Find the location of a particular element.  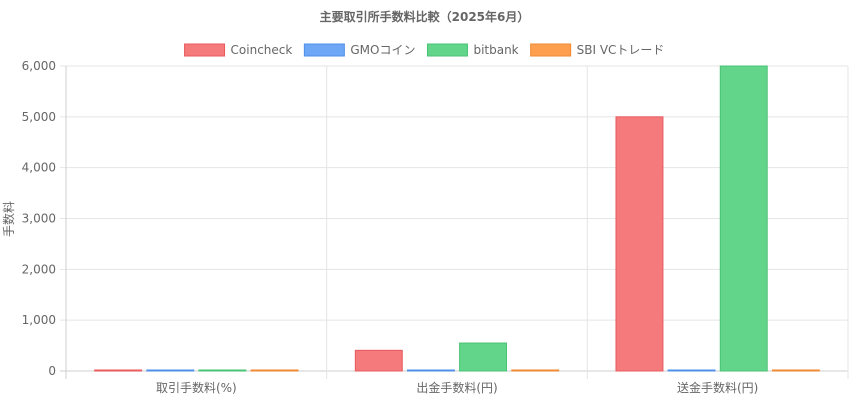

y-axis-title: 手数料 is located at coordinates (8, 219).